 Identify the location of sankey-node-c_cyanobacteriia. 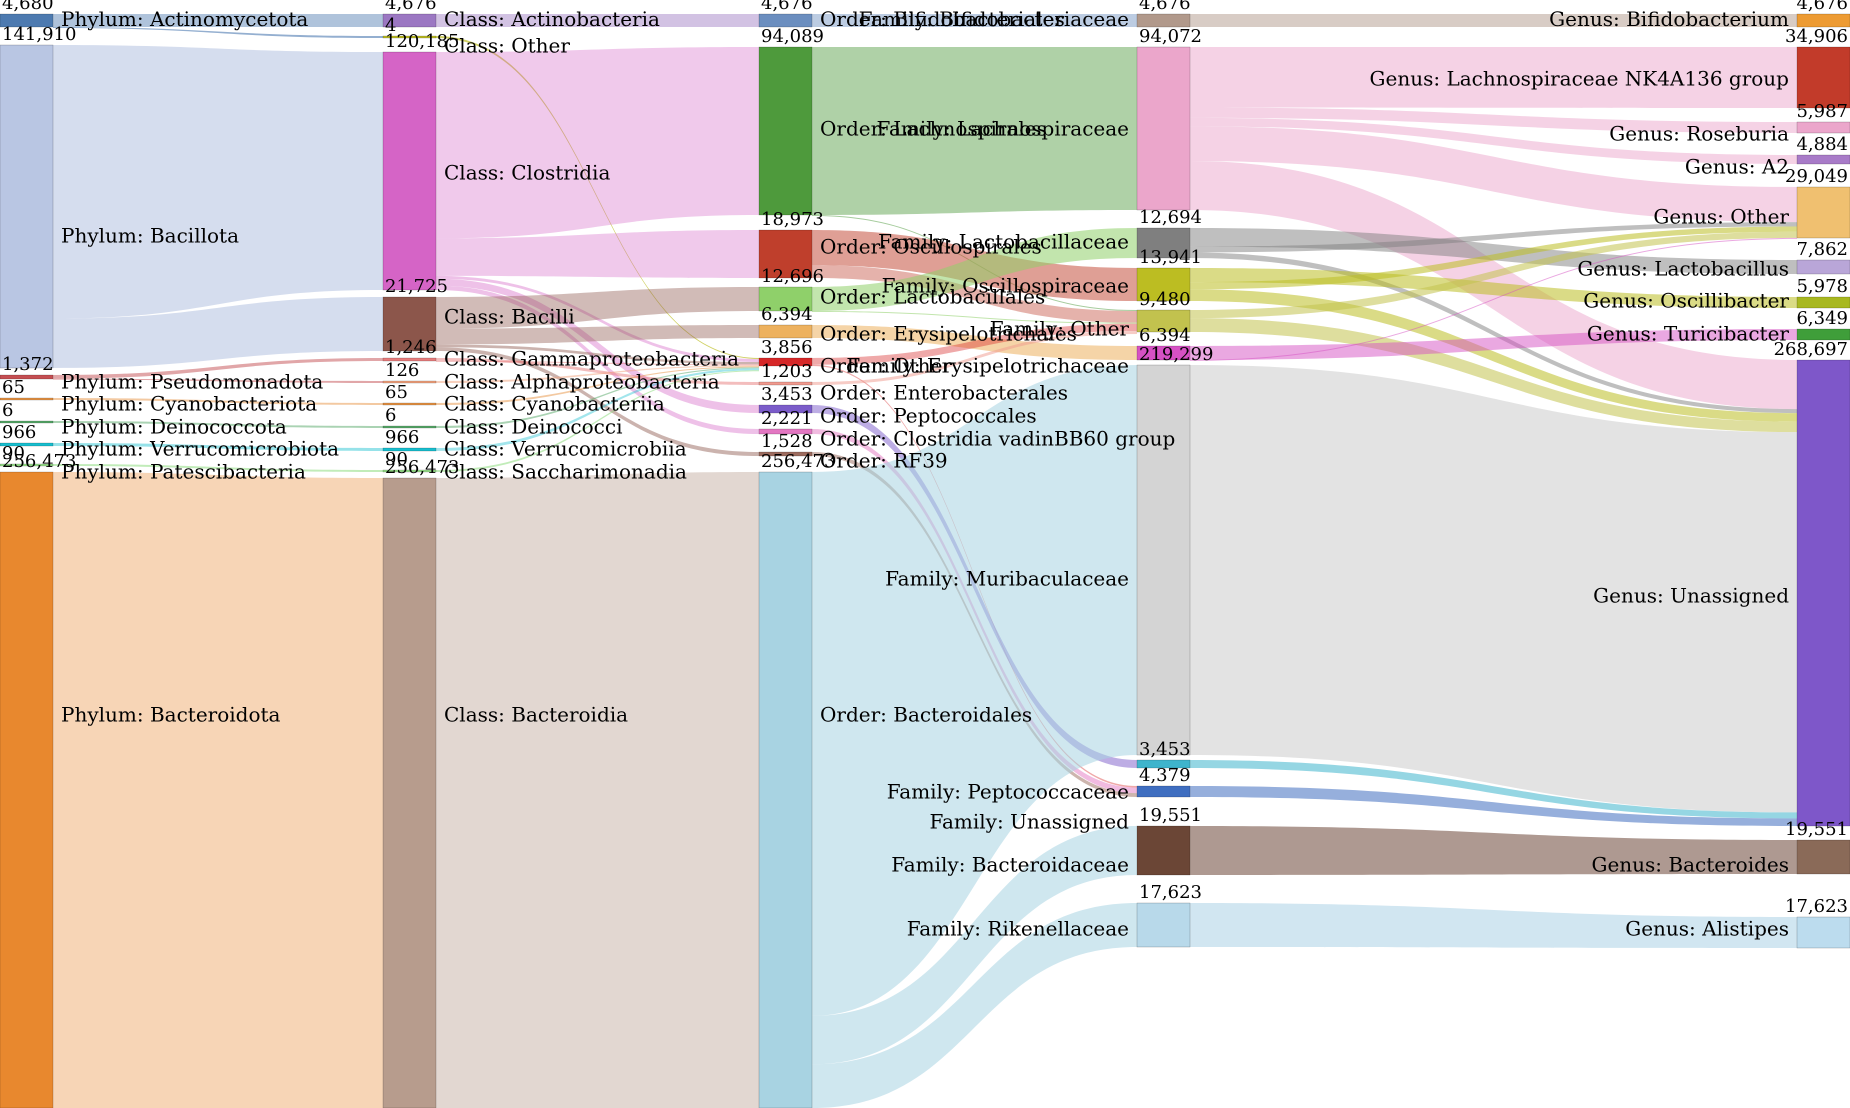
(409, 404).